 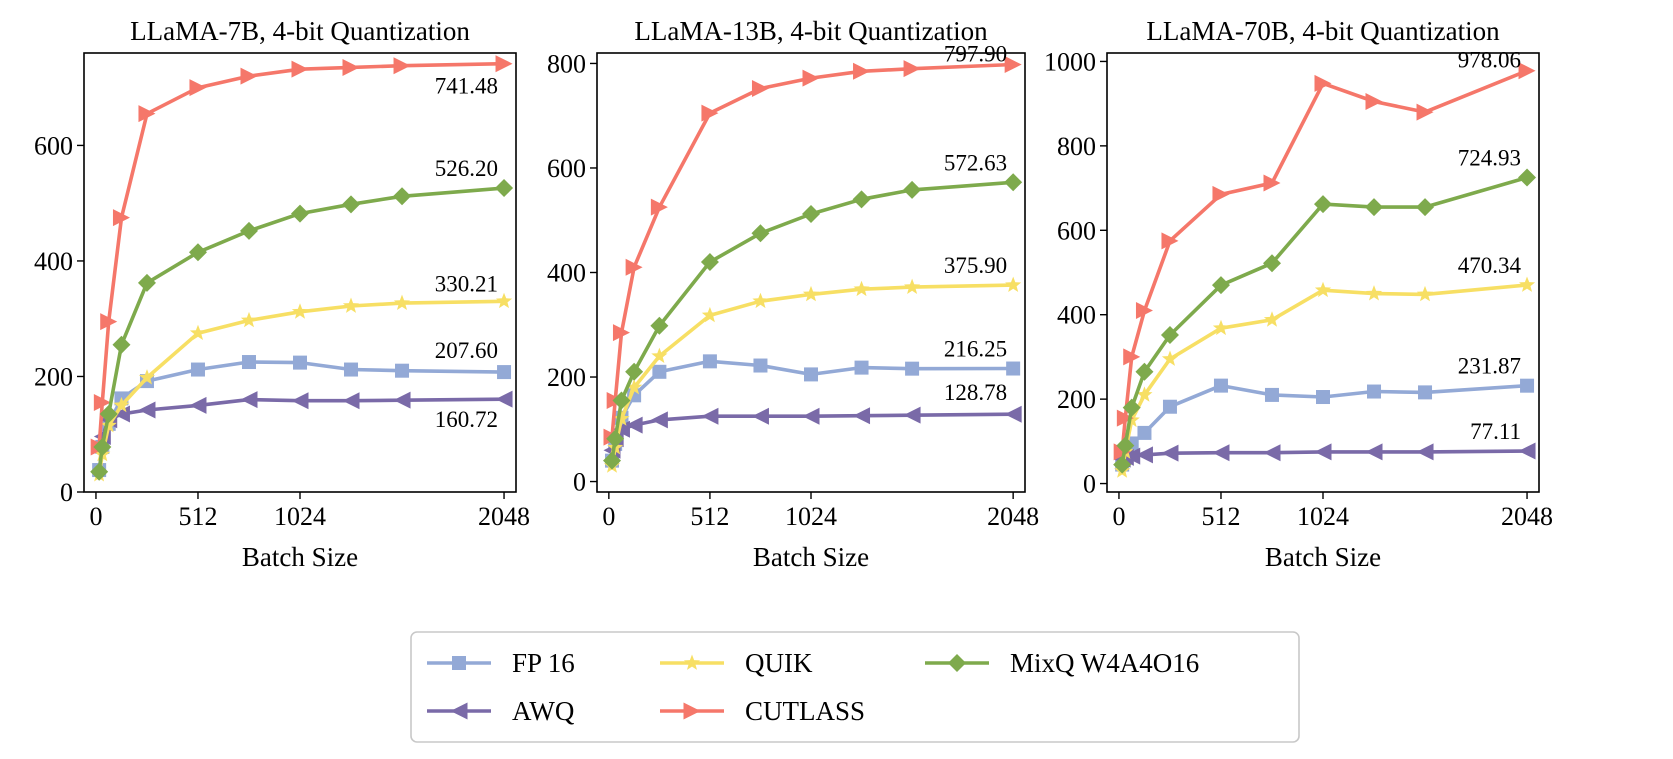 What do you see at coordinates (975, 54) in the screenshot?
I see `data-label: 797.90` at bounding box center [975, 54].